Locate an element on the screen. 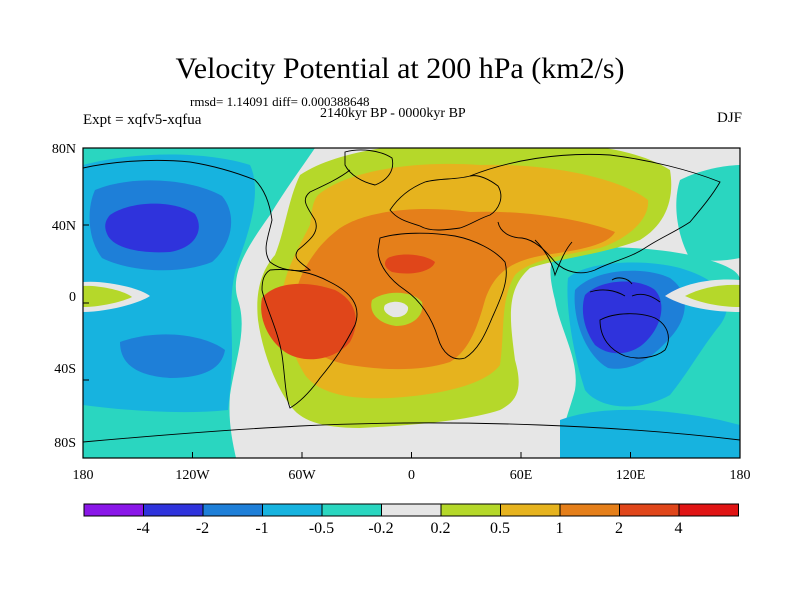 This screenshot has width=800, height=600. coast-india is located at coordinates (553, 258).